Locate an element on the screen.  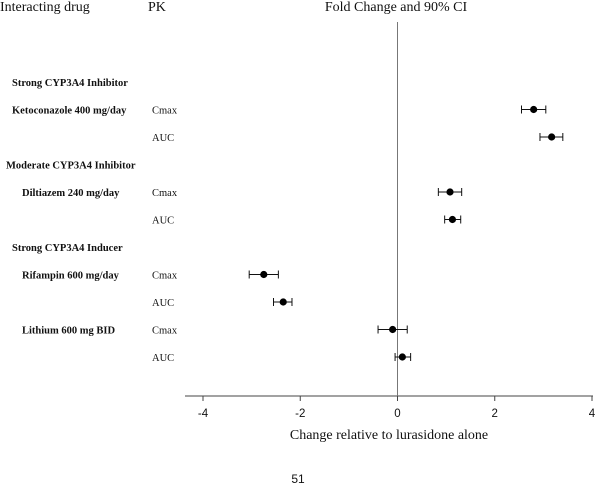
drug-label: Lithium 600 mg BID is located at coordinates (68, 331).